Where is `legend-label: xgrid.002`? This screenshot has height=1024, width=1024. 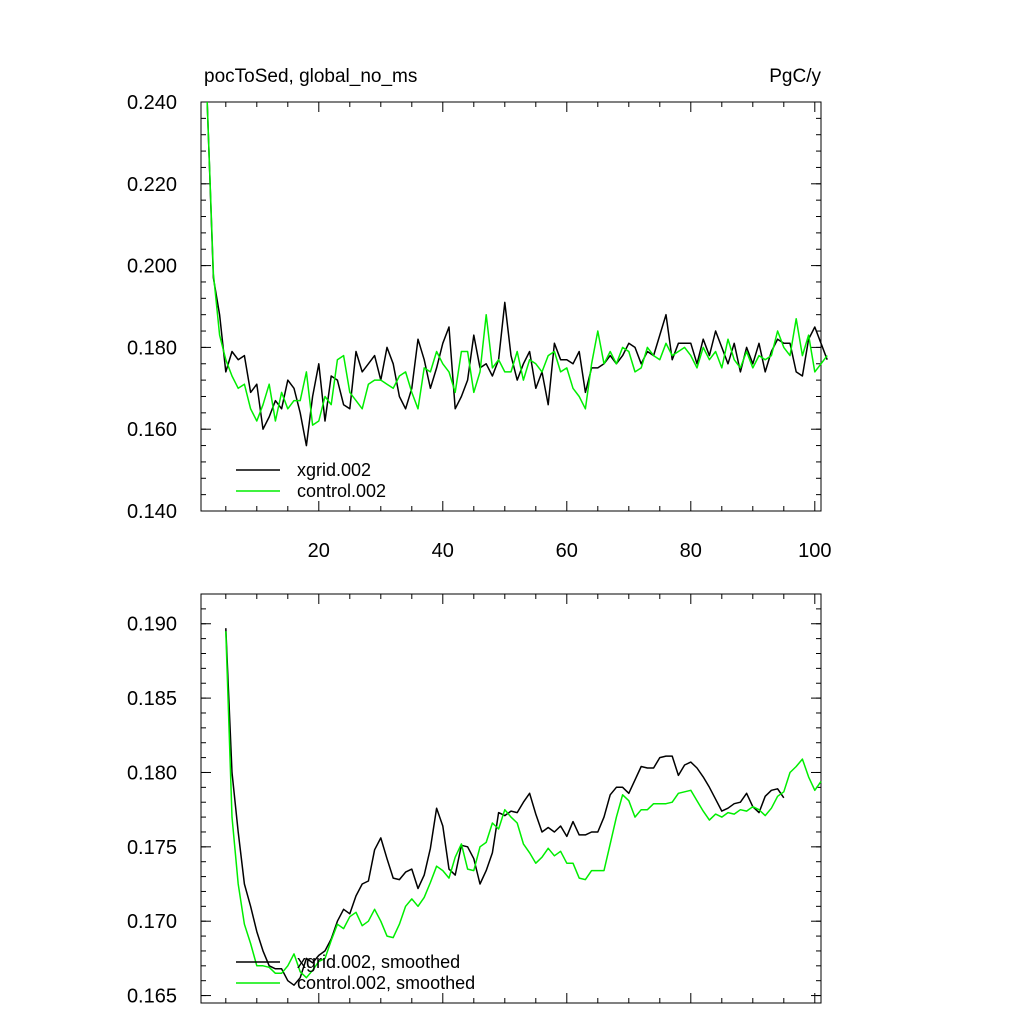 legend-label: xgrid.002 is located at coordinates (334, 470).